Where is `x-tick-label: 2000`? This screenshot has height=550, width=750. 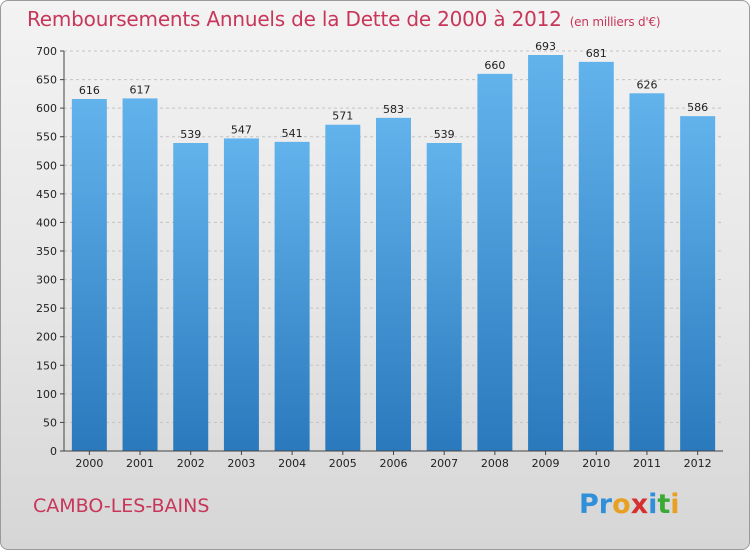 x-tick-label: 2000 is located at coordinates (89, 463).